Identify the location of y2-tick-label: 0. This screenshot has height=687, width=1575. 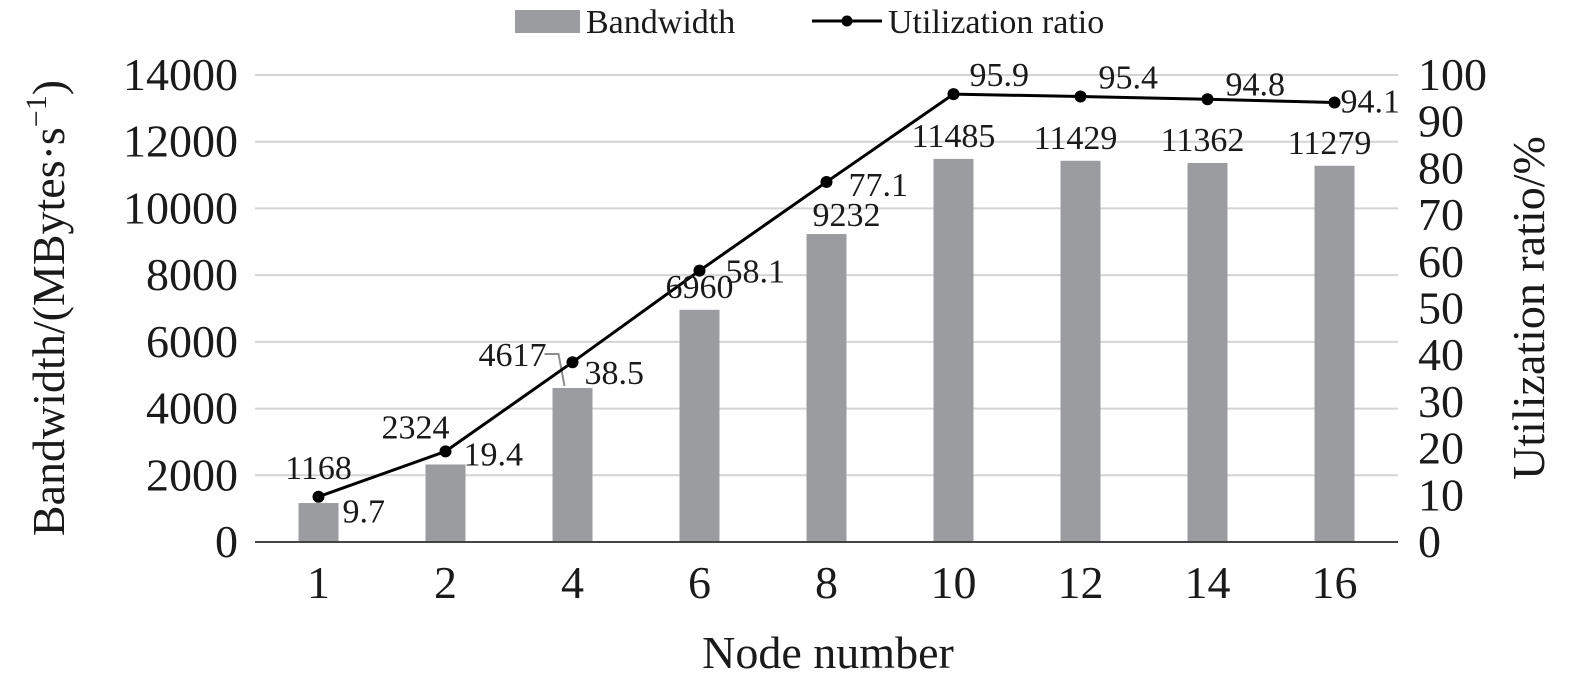
(1429, 541).